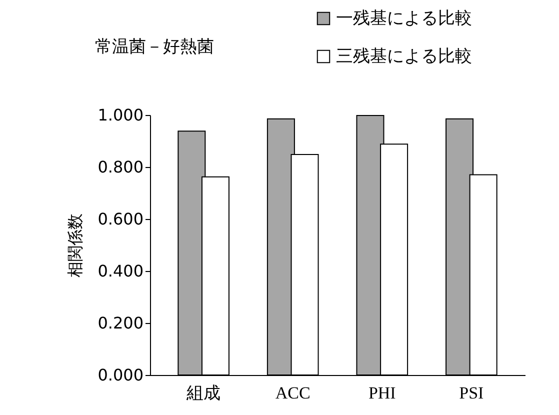  What do you see at coordinates (121, 323) in the screenshot?
I see `y-tick-label: 0.200` at bounding box center [121, 323].